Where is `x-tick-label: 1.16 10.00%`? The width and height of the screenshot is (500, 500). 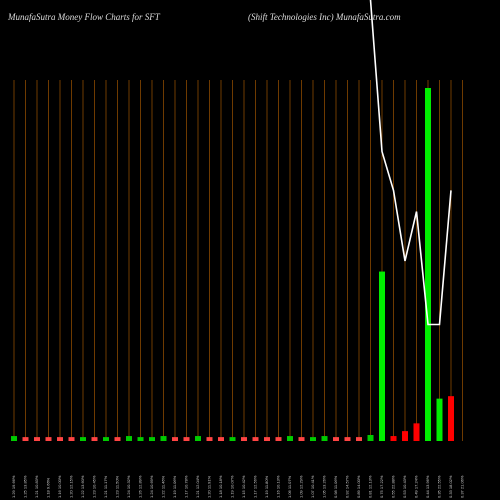 x-tick-label: 1.16 10.00% is located at coordinates (59, 486).